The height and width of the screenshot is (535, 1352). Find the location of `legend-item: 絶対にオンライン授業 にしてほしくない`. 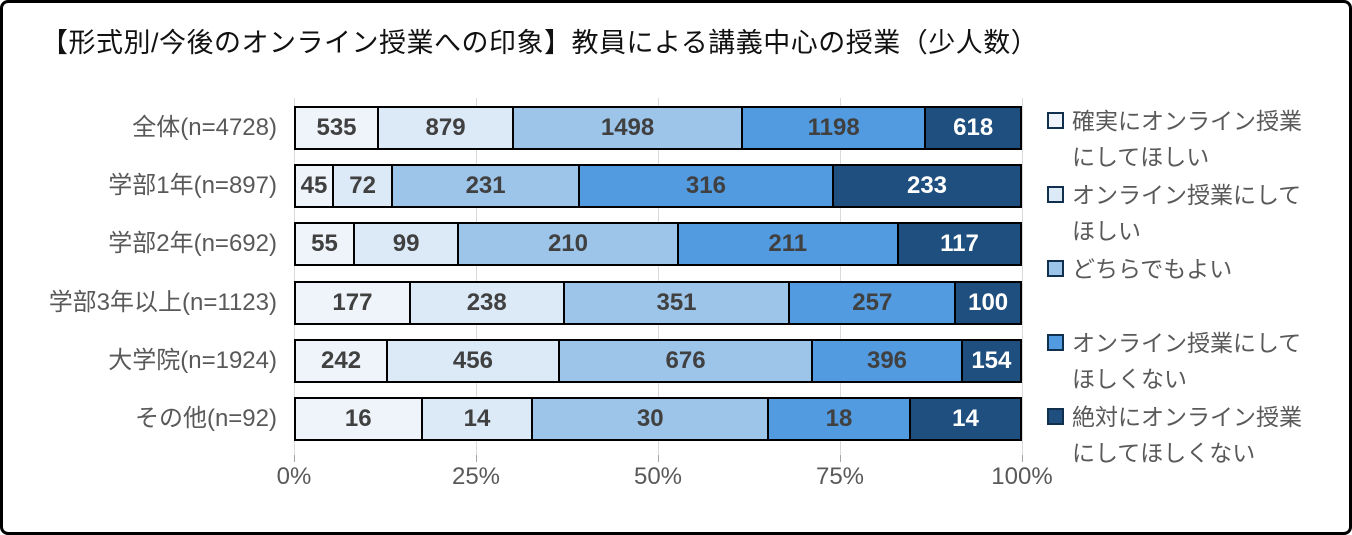

legend-item: 絶対にオンライン授業 にしてほしくない is located at coordinates (1198, 436).